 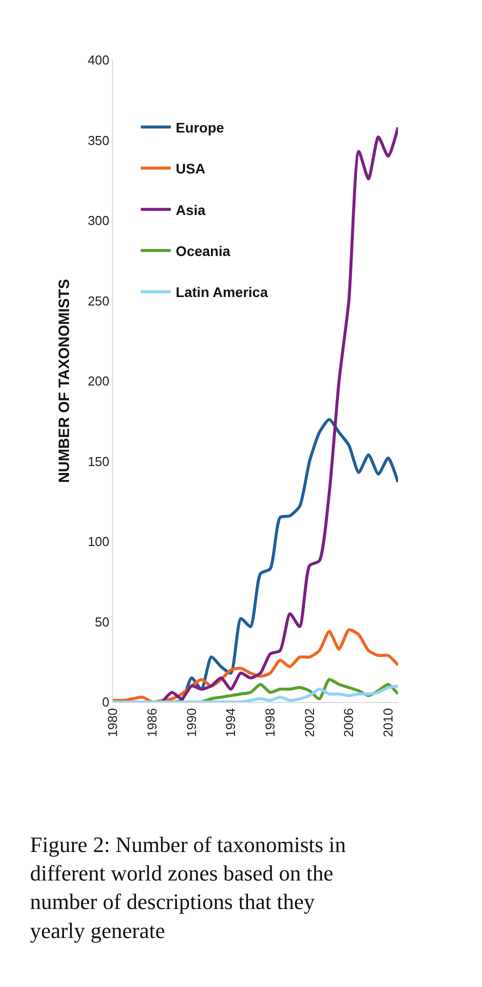 What do you see at coordinates (348, 723) in the screenshot?
I see `x-tick-label: 2006` at bounding box center [348, 723].